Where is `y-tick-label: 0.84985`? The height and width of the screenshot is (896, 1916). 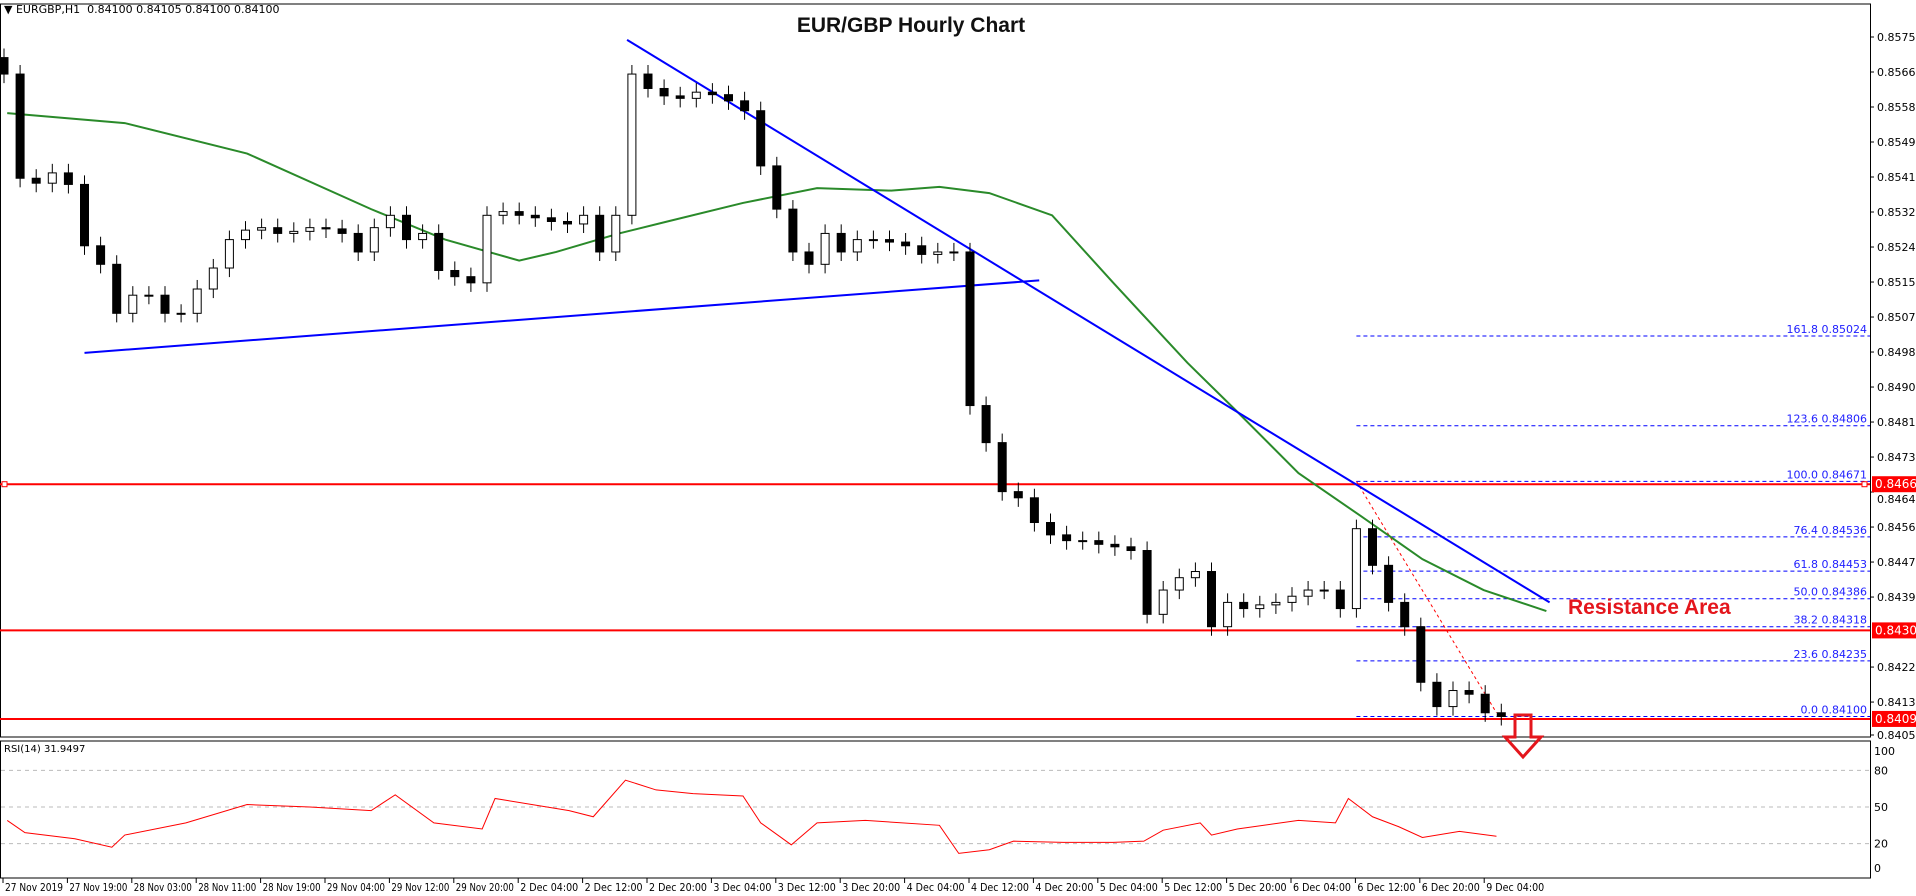 y-tick-label: 0.84985 is located at coordinates (1896, 352).